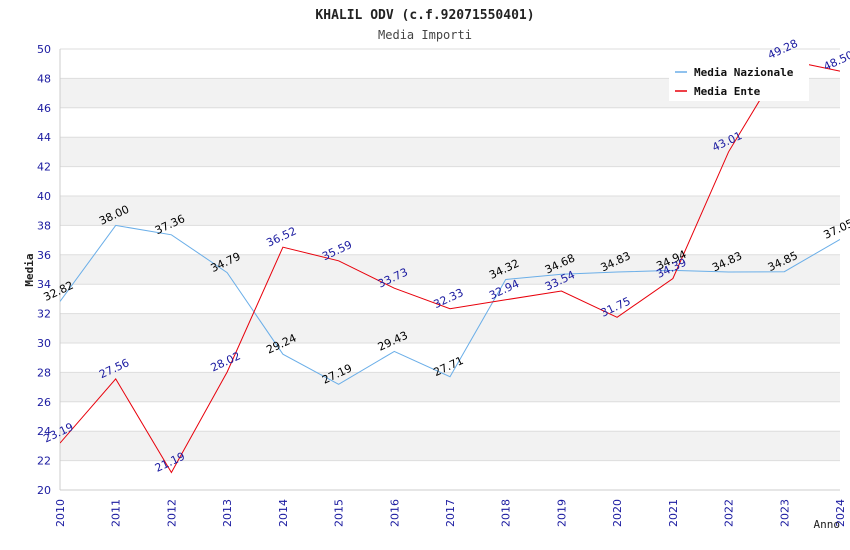 The height and width of the screenshot is (550, 850). I want to click on y-tick-label: 28, so click(44, 372).